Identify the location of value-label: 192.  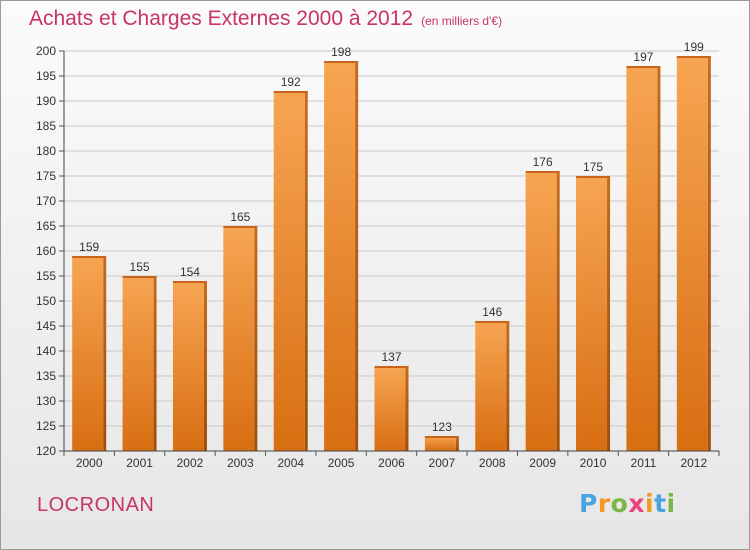
(291, 82).